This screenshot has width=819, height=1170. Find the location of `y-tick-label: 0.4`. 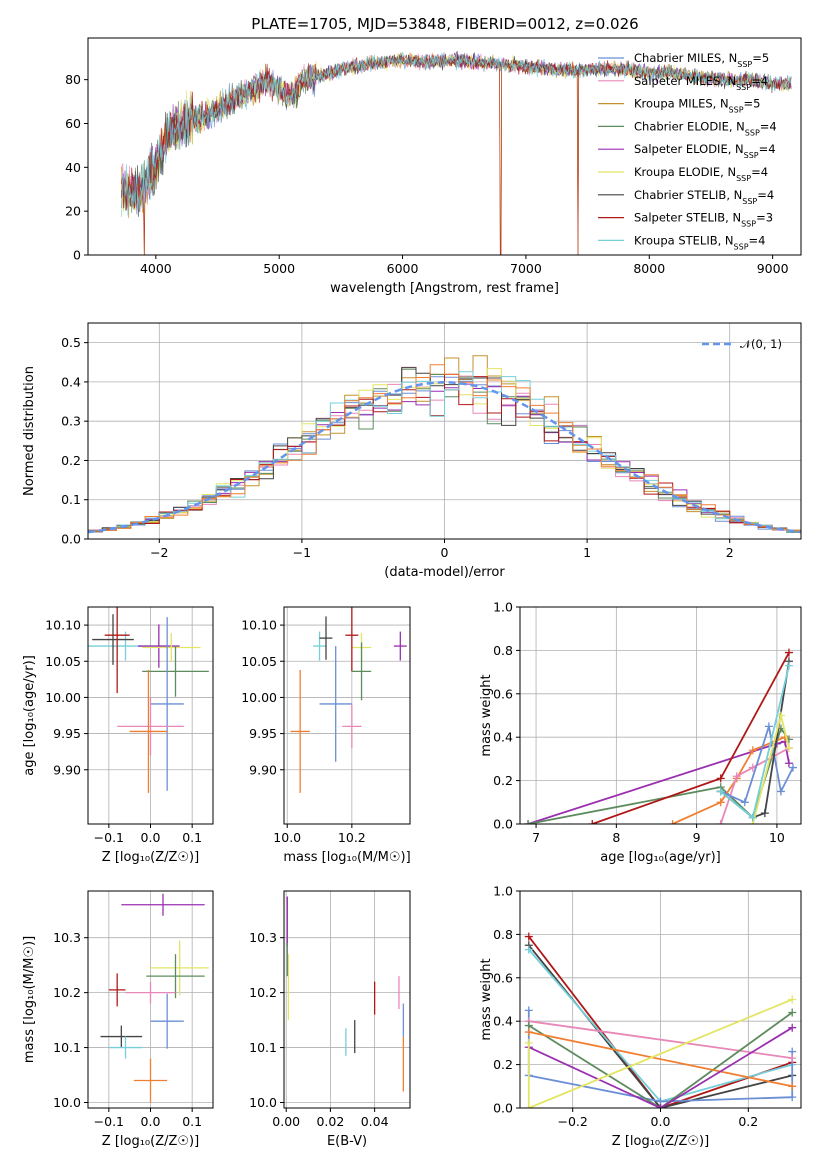

y-tick-label: 0.4 is located at coordinates (71, 381).